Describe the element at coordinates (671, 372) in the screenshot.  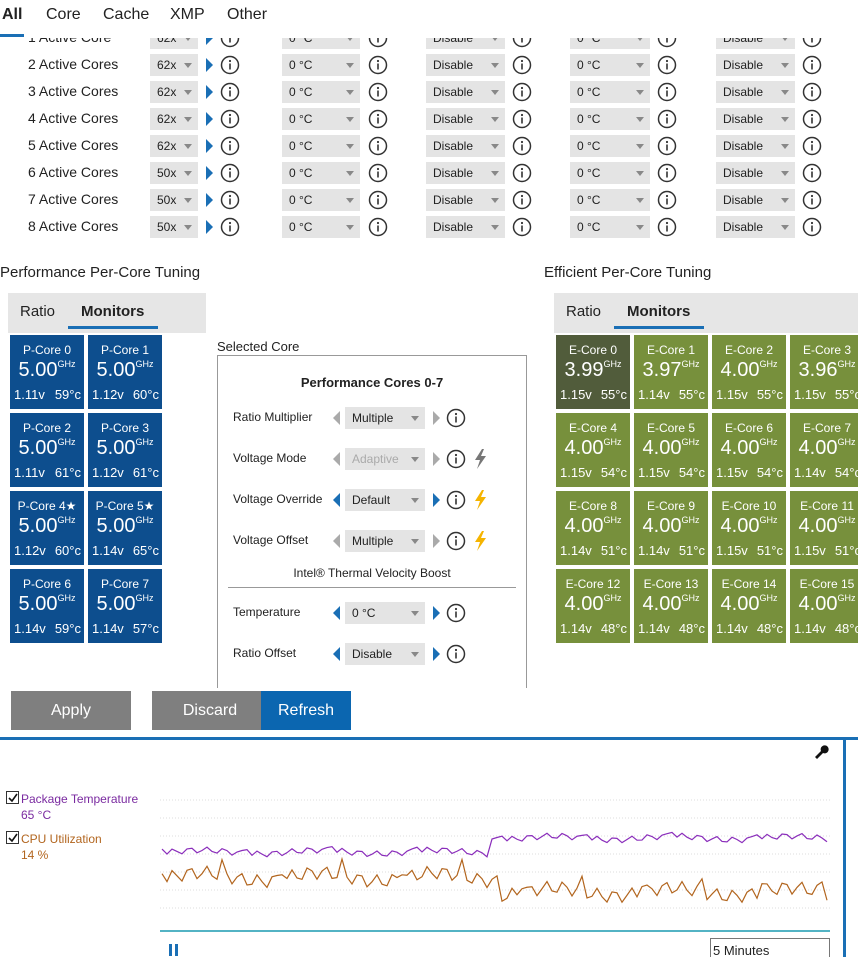
I see `core-tile: E-Core 1 3.97GHz 1.14v 55°c` at that location.